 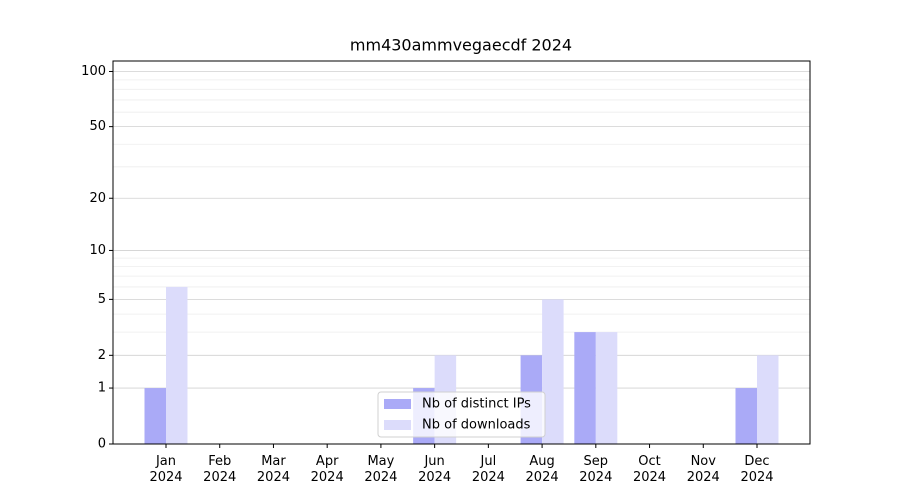 What do you see at coordinates (102, 444) in the screenshot?
I see `y-tick-label: 0` at bounding box center [102, 444].